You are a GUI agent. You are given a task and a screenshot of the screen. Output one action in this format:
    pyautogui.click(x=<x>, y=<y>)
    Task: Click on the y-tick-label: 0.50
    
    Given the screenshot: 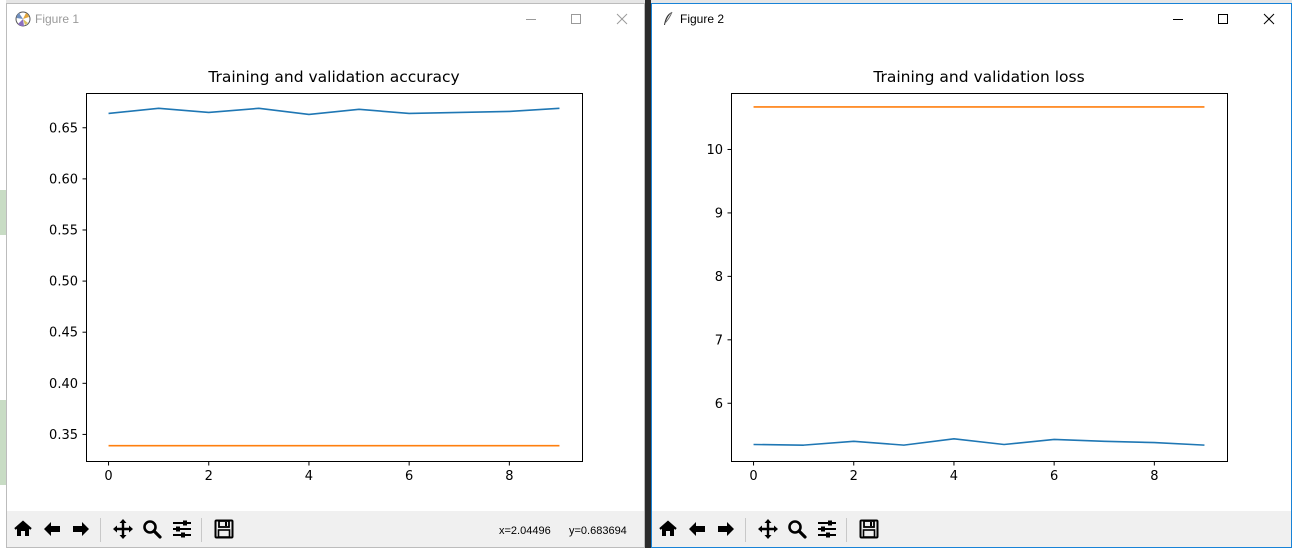 What is the action you would take?
    pyautogui.click(x=63, y=282)
    